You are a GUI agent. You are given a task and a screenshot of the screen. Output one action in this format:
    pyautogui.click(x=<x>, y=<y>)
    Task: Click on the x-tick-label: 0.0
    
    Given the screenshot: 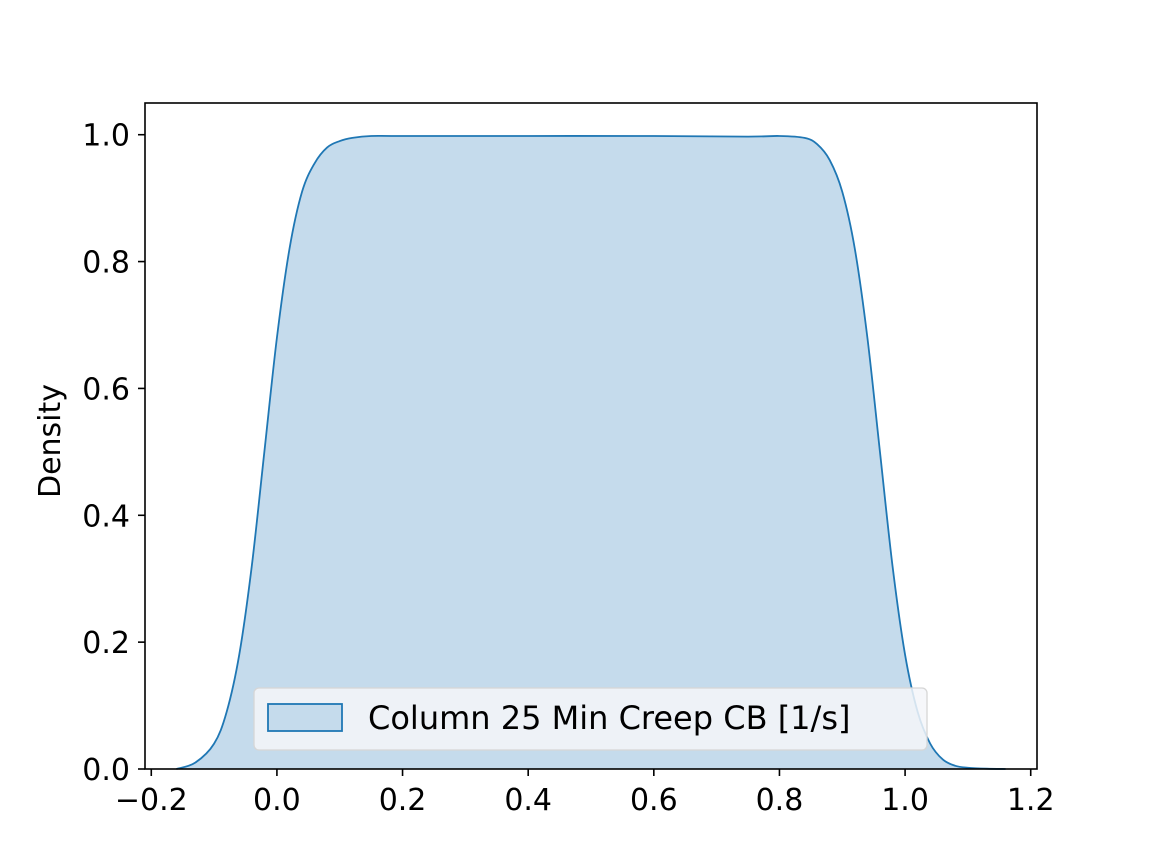 What is the action you would take?
    pyautogui.click(x=277, y=800)
    